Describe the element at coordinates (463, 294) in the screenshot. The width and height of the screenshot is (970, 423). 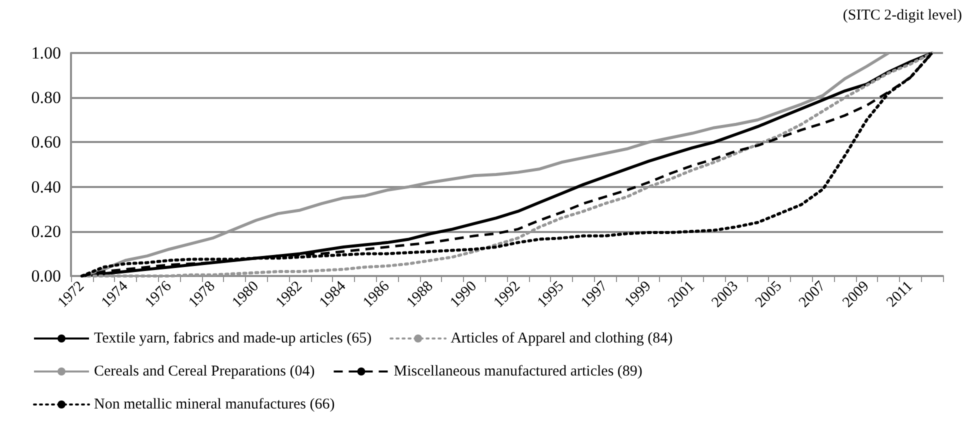
I see `x-tick-label: 1990` at that location.